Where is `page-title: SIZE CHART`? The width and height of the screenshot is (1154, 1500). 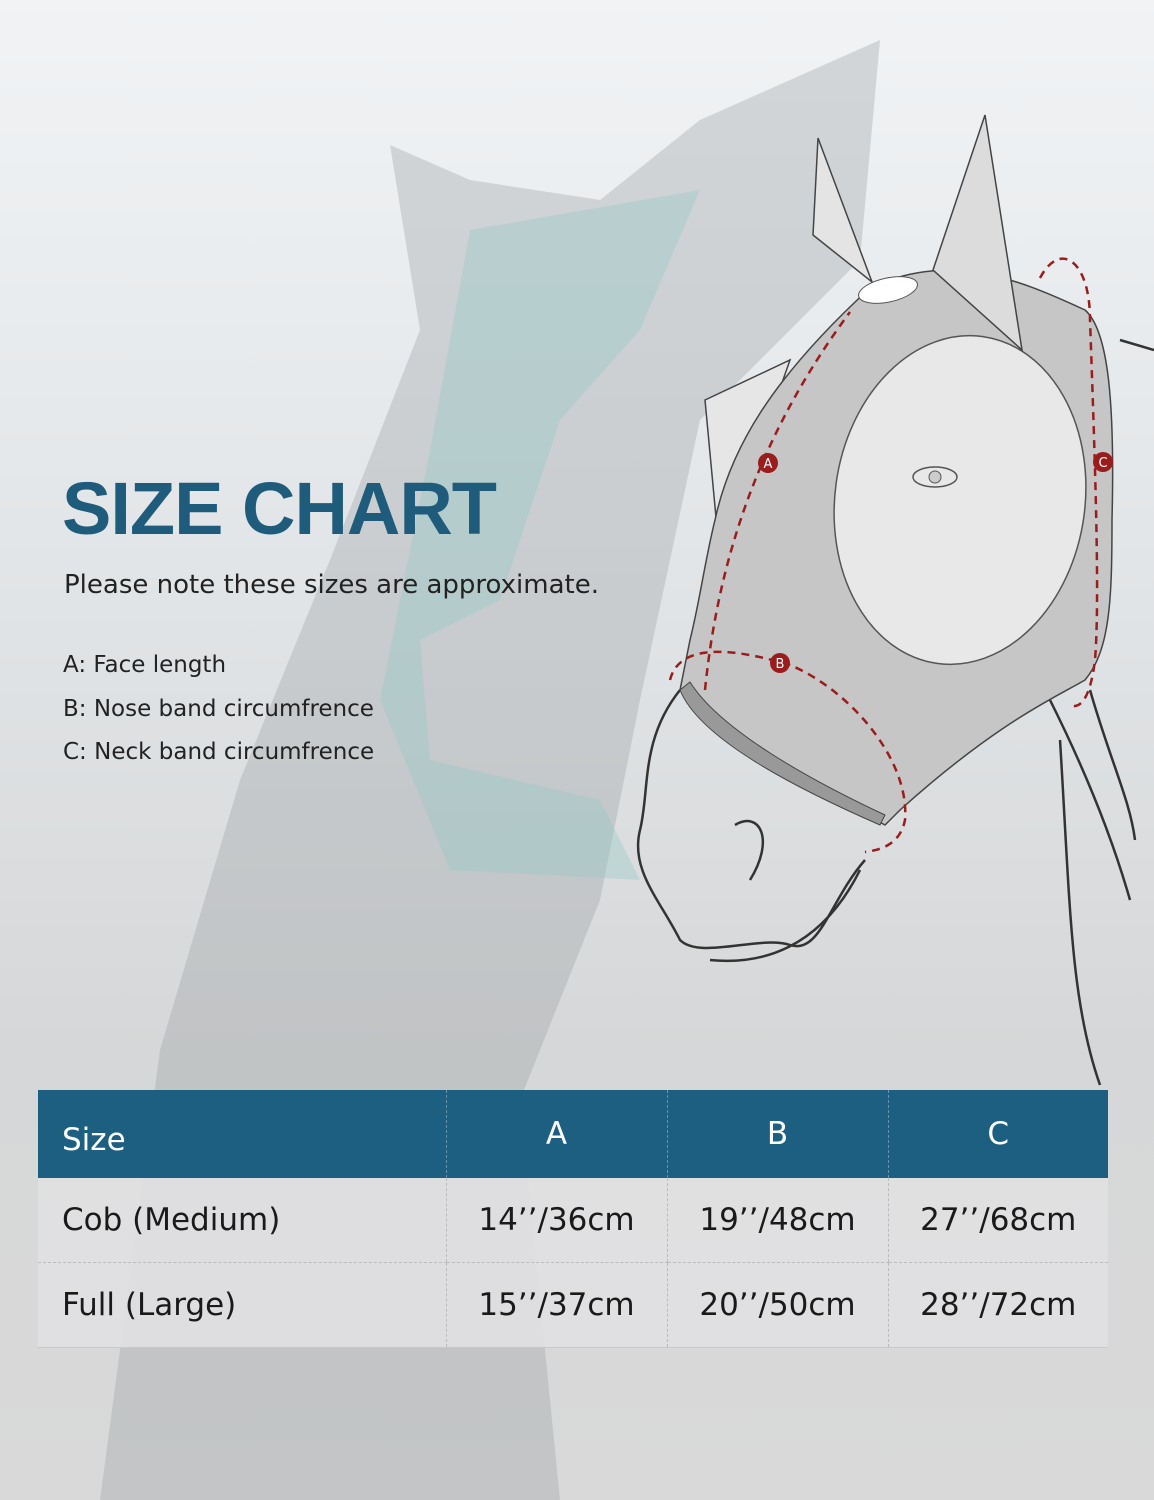 page-title: SIZE CHART is located at coordinates (279, 508).